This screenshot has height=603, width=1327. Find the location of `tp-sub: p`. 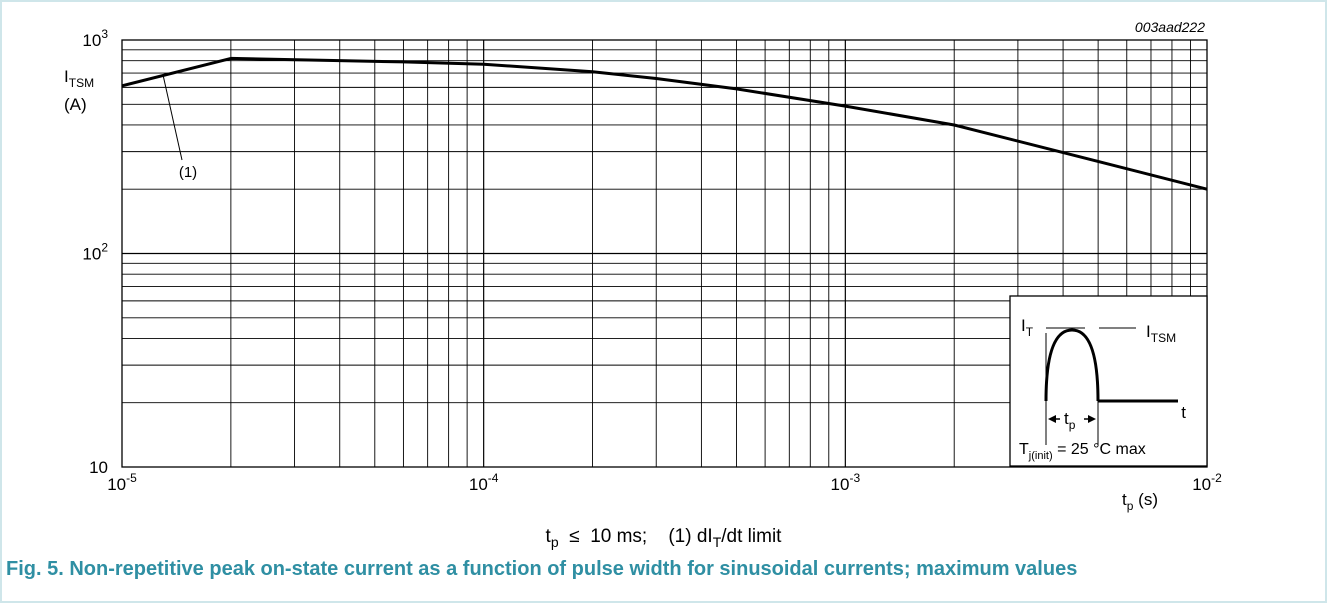

tp-sub: p is located at coordinates (554, 541).